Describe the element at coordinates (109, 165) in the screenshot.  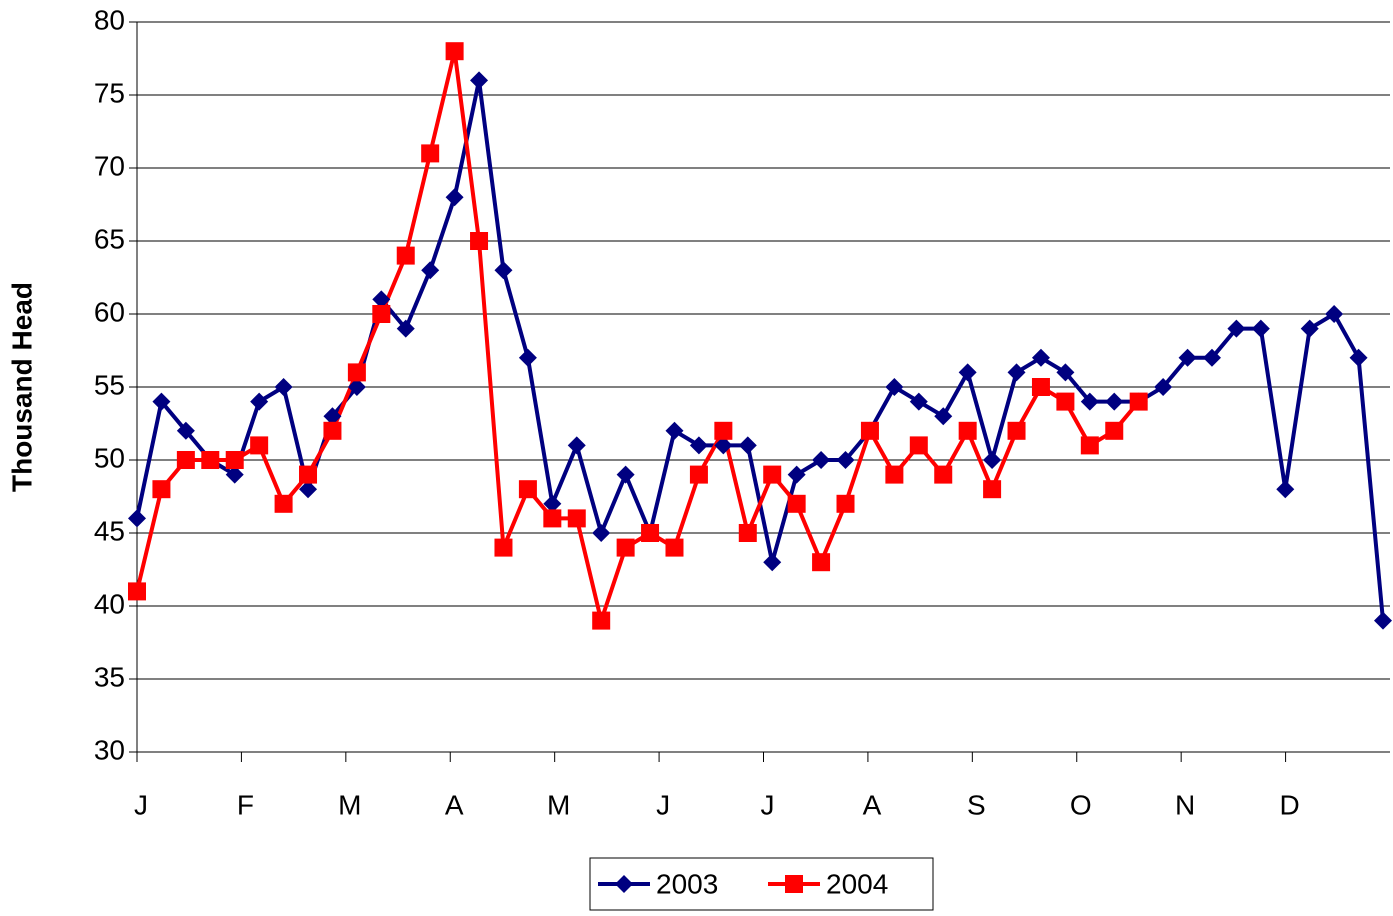
I see `y-tick-label: 70` at that location.